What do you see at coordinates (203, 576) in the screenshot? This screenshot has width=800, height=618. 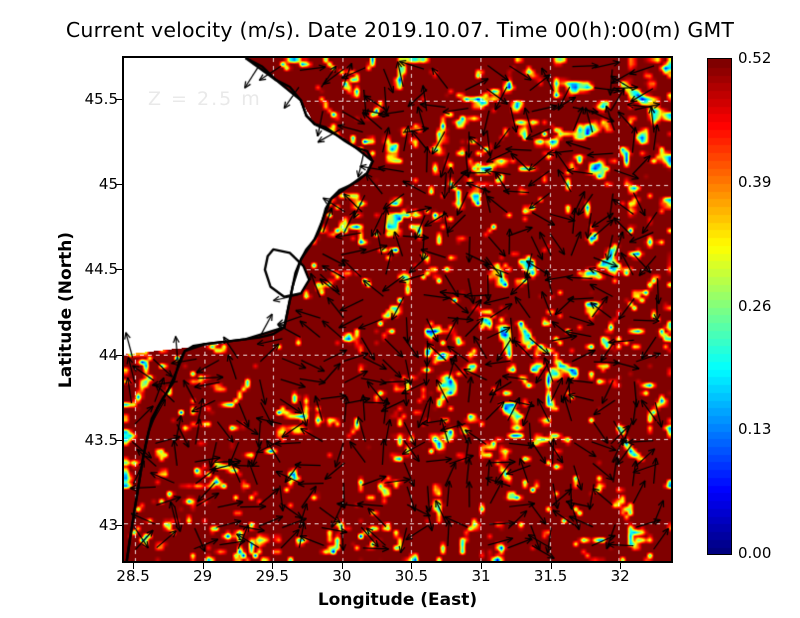 I see `x-tick-label: 29` at bounding box center [203, 576].